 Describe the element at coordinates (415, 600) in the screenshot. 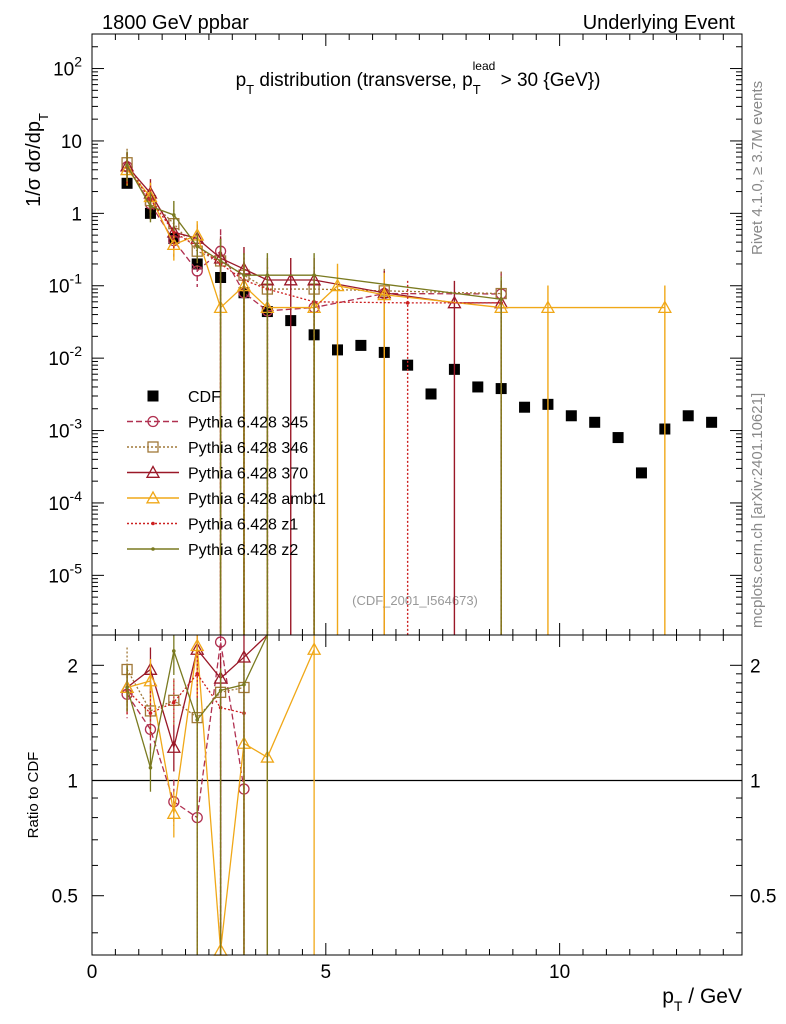

I see `watermark: (CDF_2001_I564673)` at that location.